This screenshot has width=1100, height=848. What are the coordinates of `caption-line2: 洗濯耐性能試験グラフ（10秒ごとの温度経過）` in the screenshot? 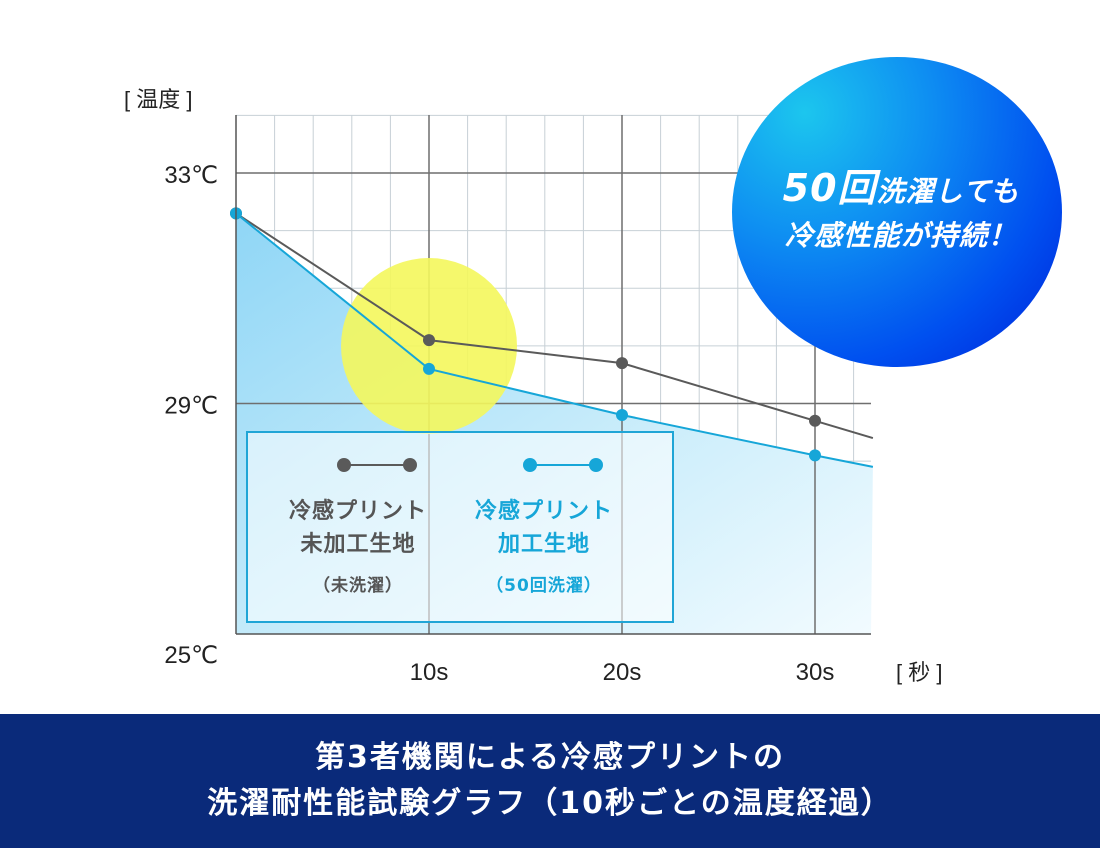 It's located at (550, 803).